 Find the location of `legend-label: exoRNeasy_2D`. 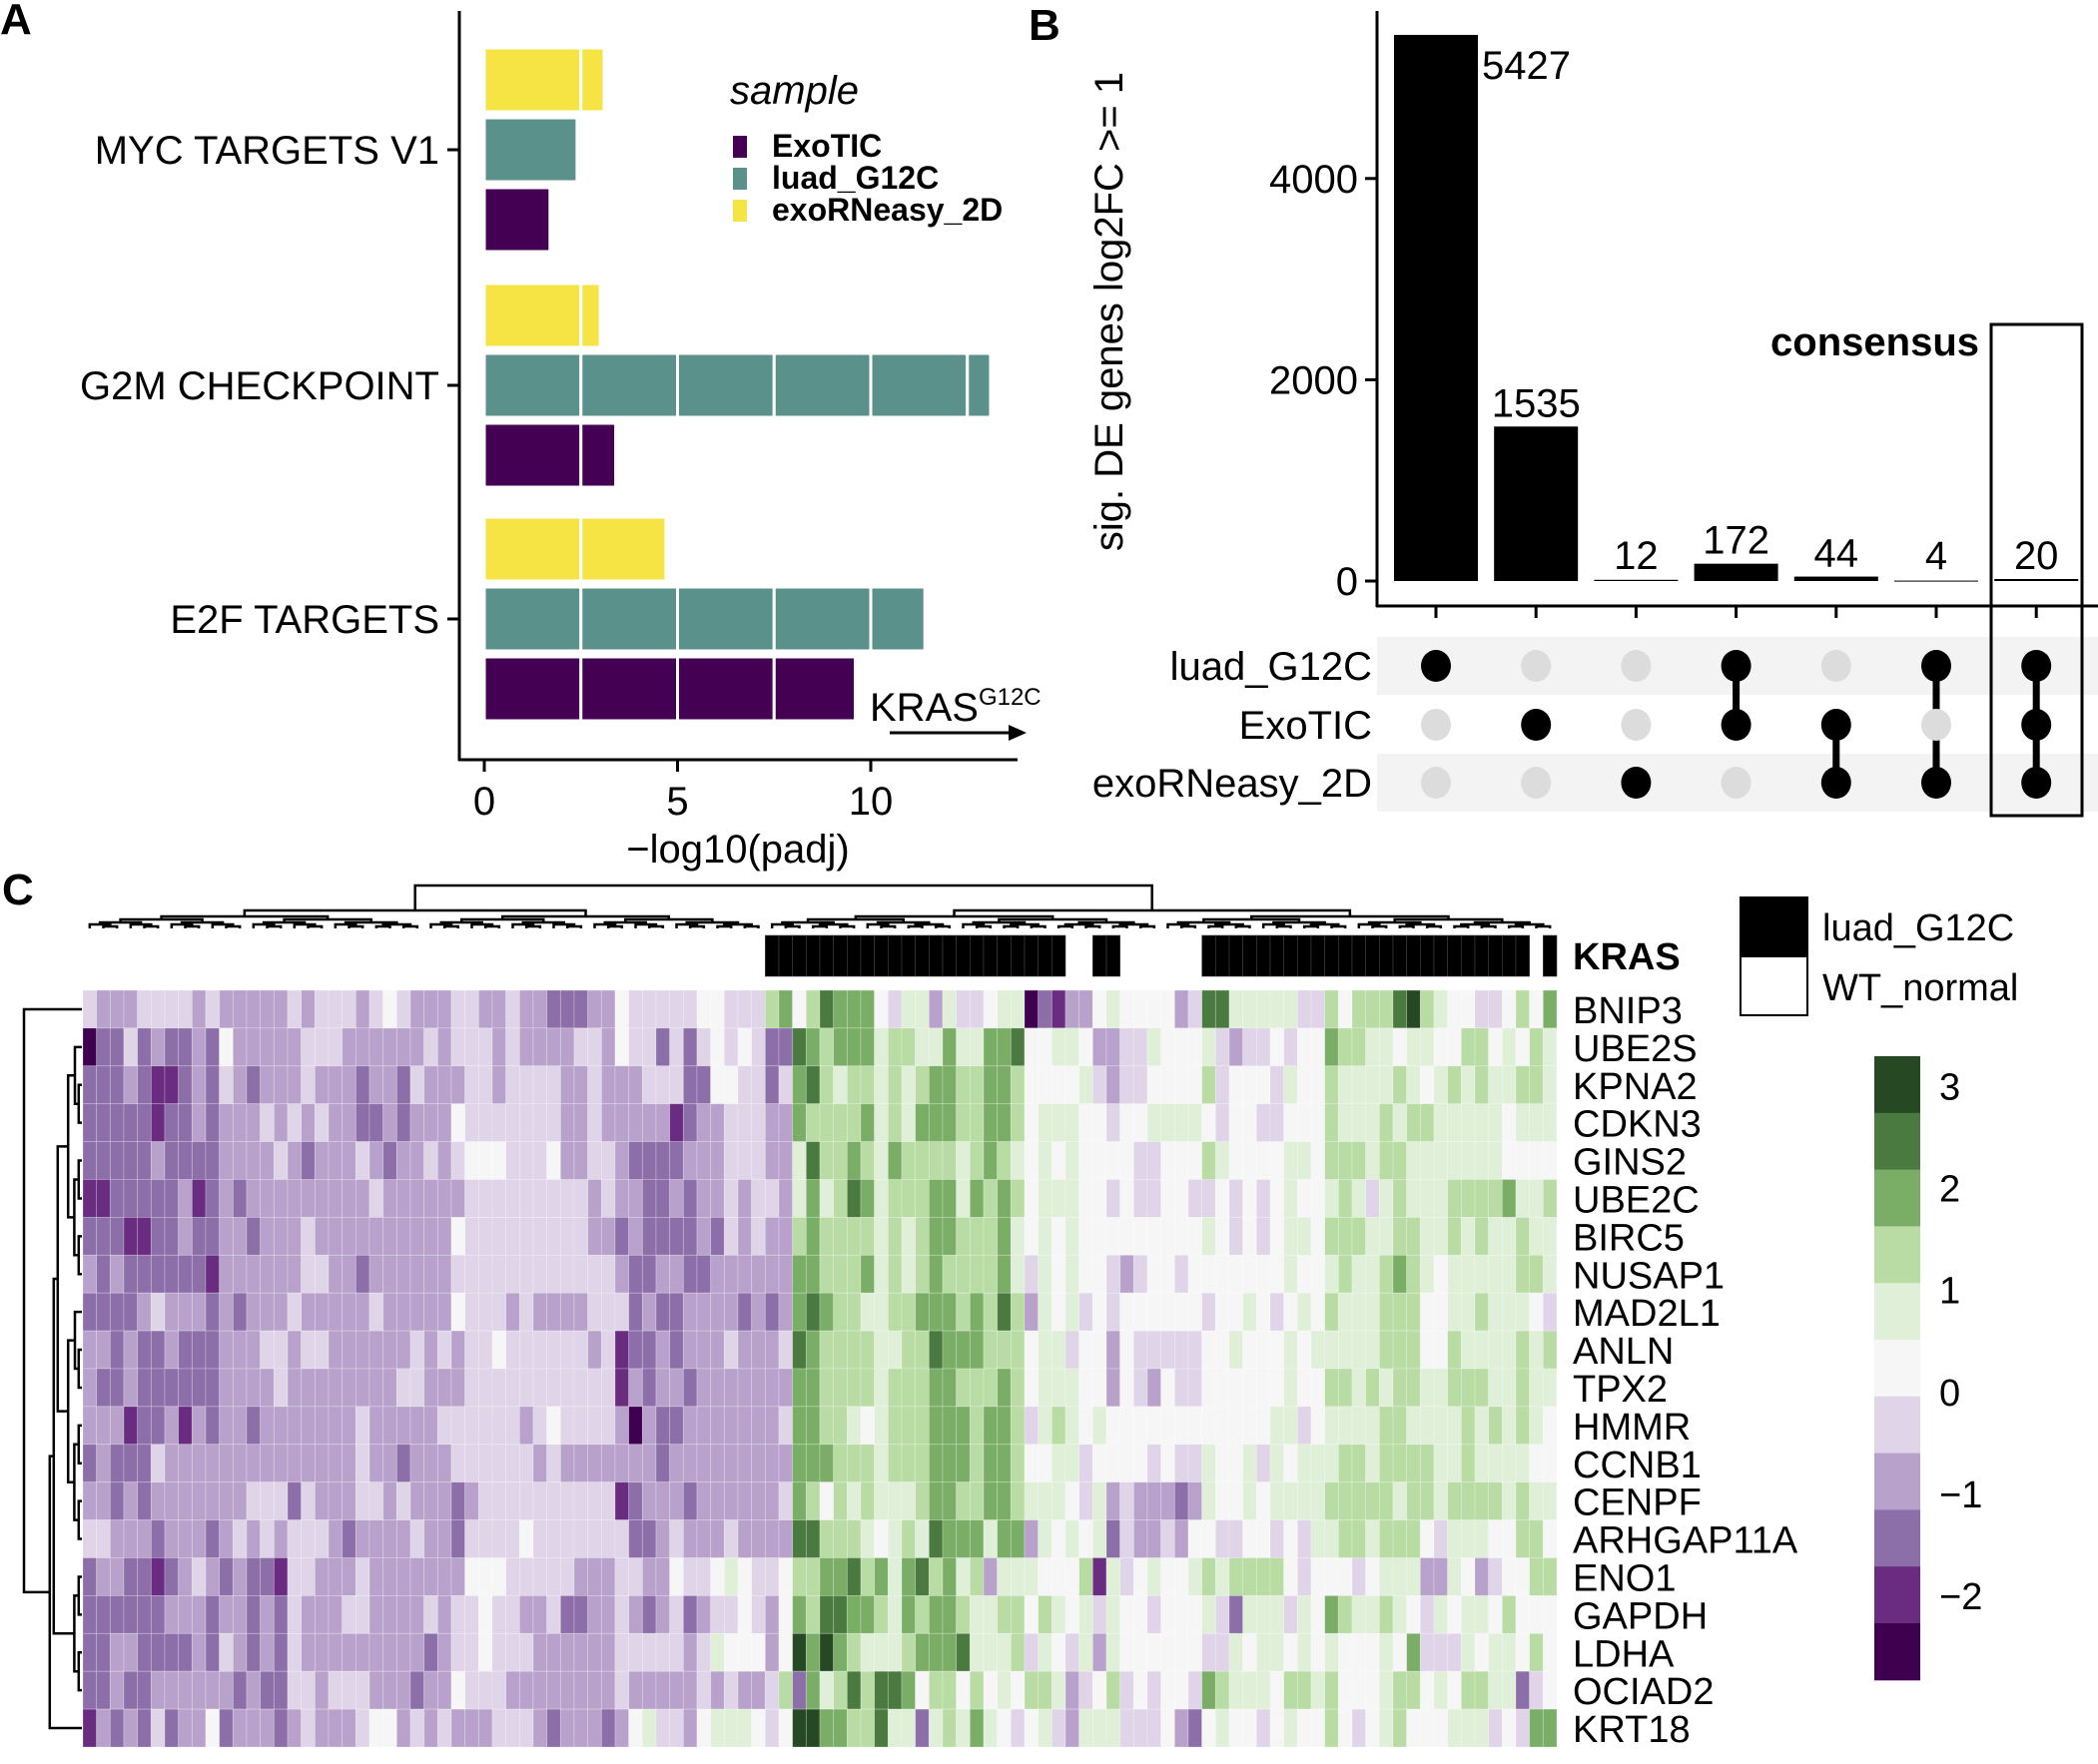

legend-label: exoRNeasy_2D is located at coordinates (887, 210).